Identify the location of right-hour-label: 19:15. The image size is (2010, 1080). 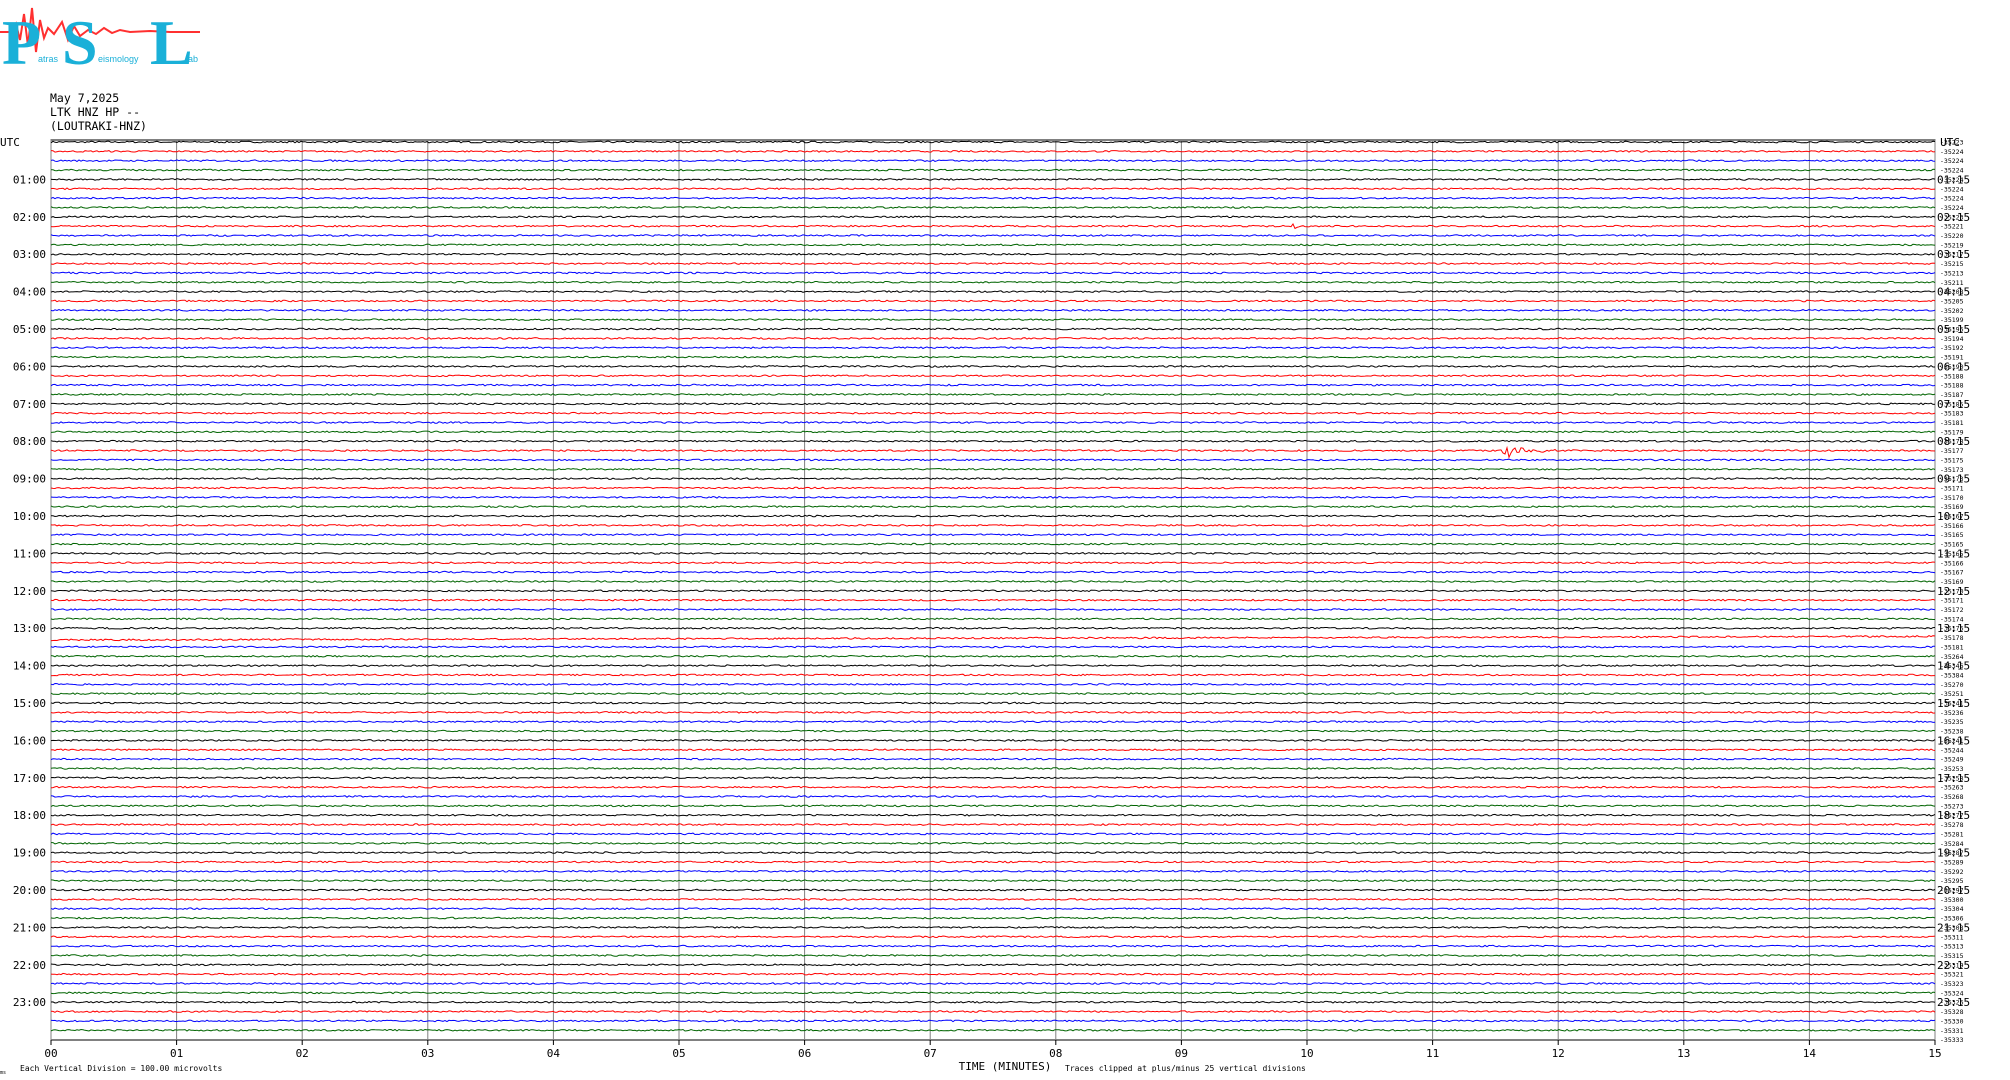
(1953, 853).